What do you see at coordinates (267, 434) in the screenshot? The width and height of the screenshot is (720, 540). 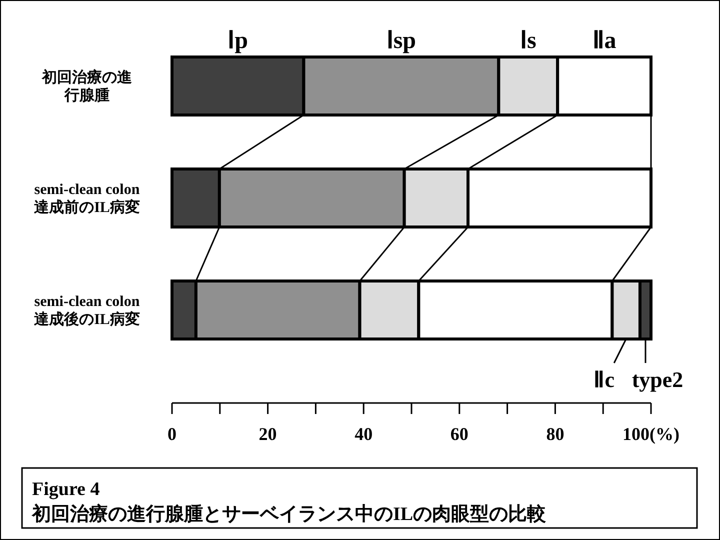 I see `x-tick-label: 20` at bounding box center [267, 434].